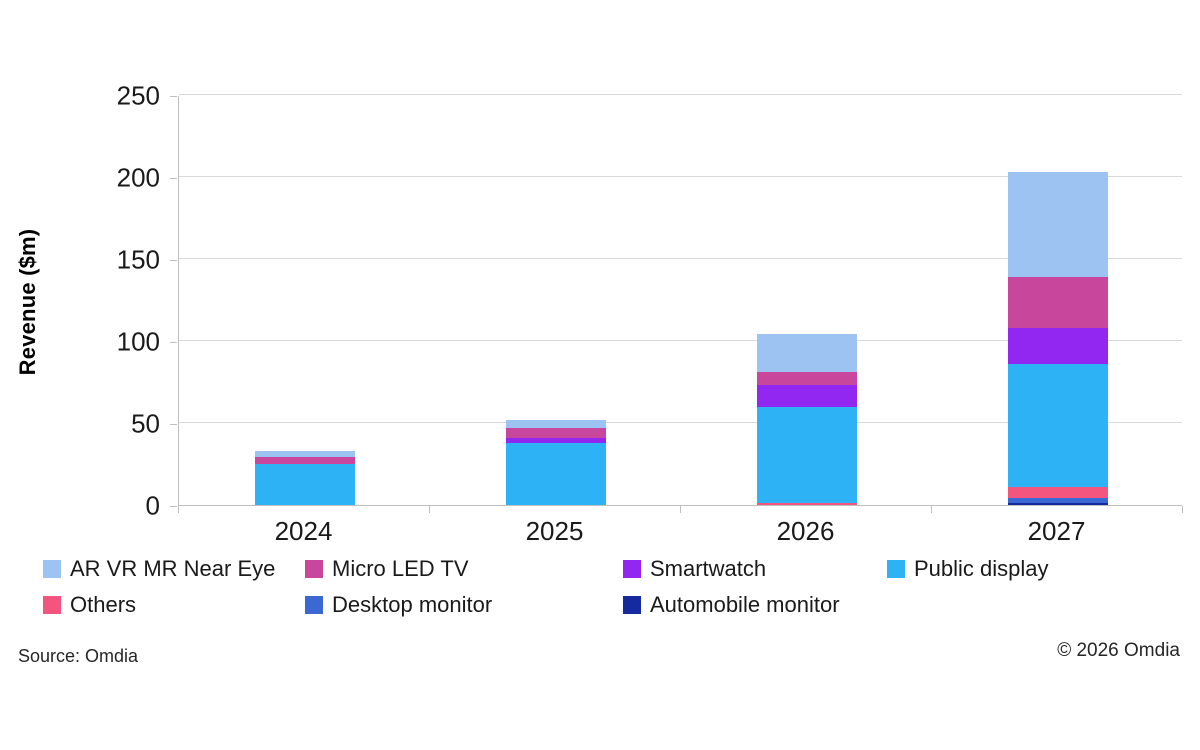 The image size is (1200, 750). What do you see at coordinates (412, 604) in the screenshot?
I see `legend-label: Desktop monitor` at bounding box center [412, 604].